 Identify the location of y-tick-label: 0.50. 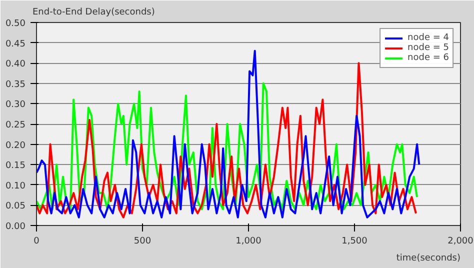
(15, 24).